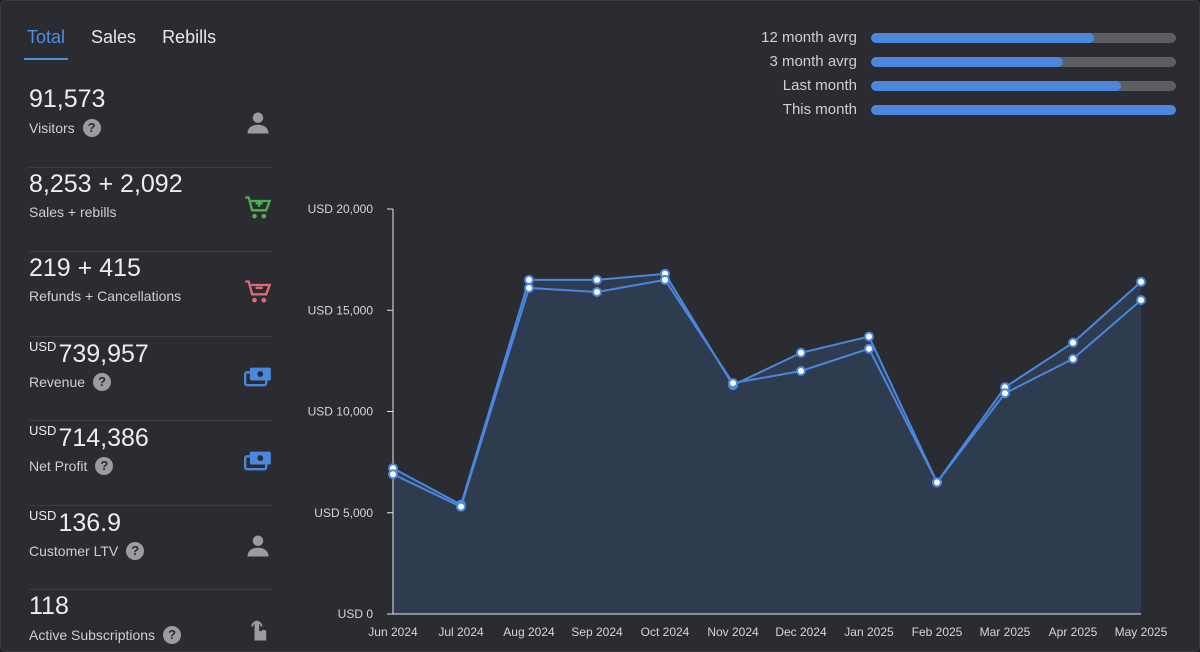 This screenshot has width=1200, height=652. Describe the element at coordinates (819, 85) in the screenshot. I see `average-label: Last month` at that location.